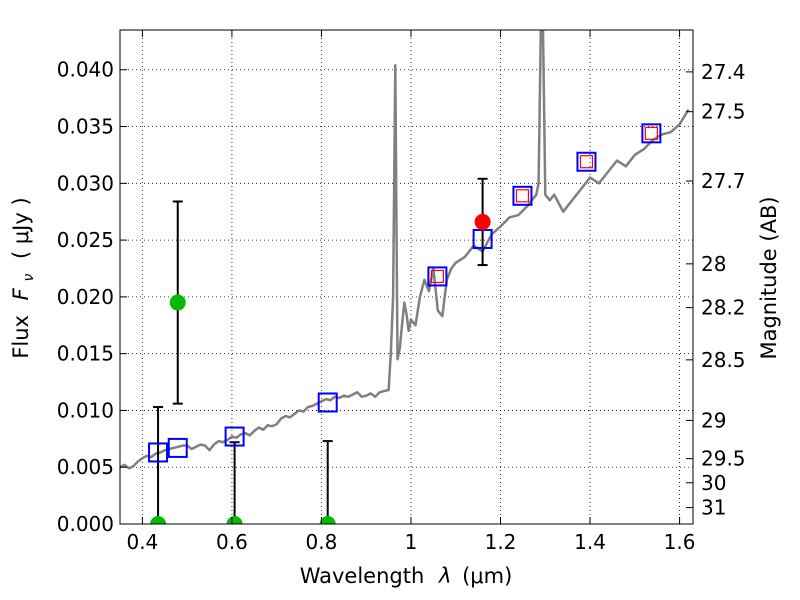  What do you see at coordinates (322, 542) in the screenshot?
I see `x-tick-label: 0.8` at bounding box center [322, 542].